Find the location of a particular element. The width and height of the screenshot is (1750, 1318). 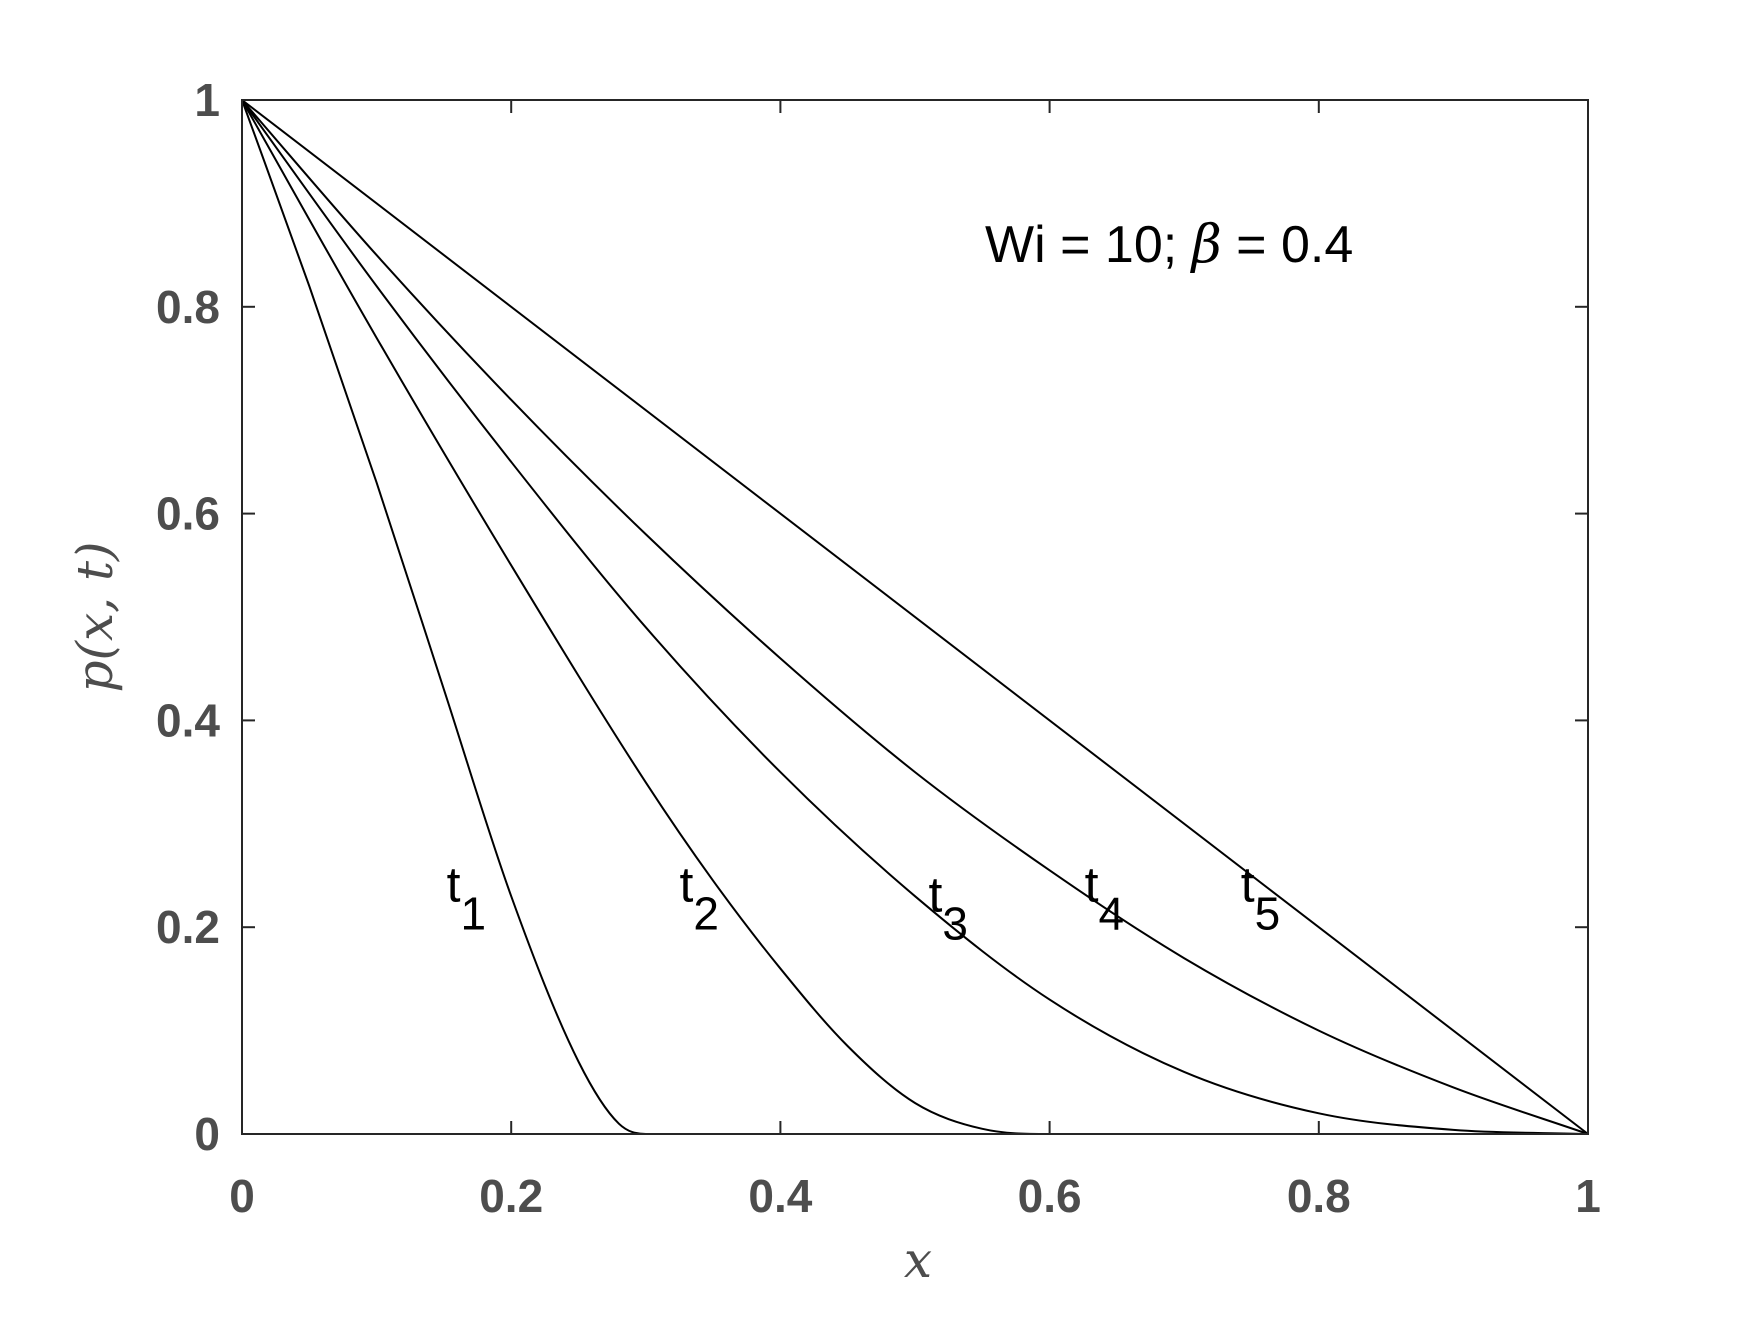

curve-label-t3: t3 is located at coordinates (948, 908).